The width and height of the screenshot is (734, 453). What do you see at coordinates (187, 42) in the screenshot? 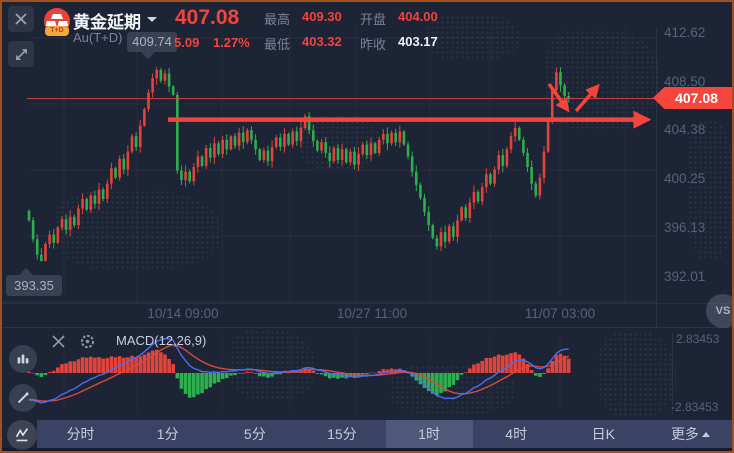
I see `price-change: 5.09` at bounding box center [187, 42].